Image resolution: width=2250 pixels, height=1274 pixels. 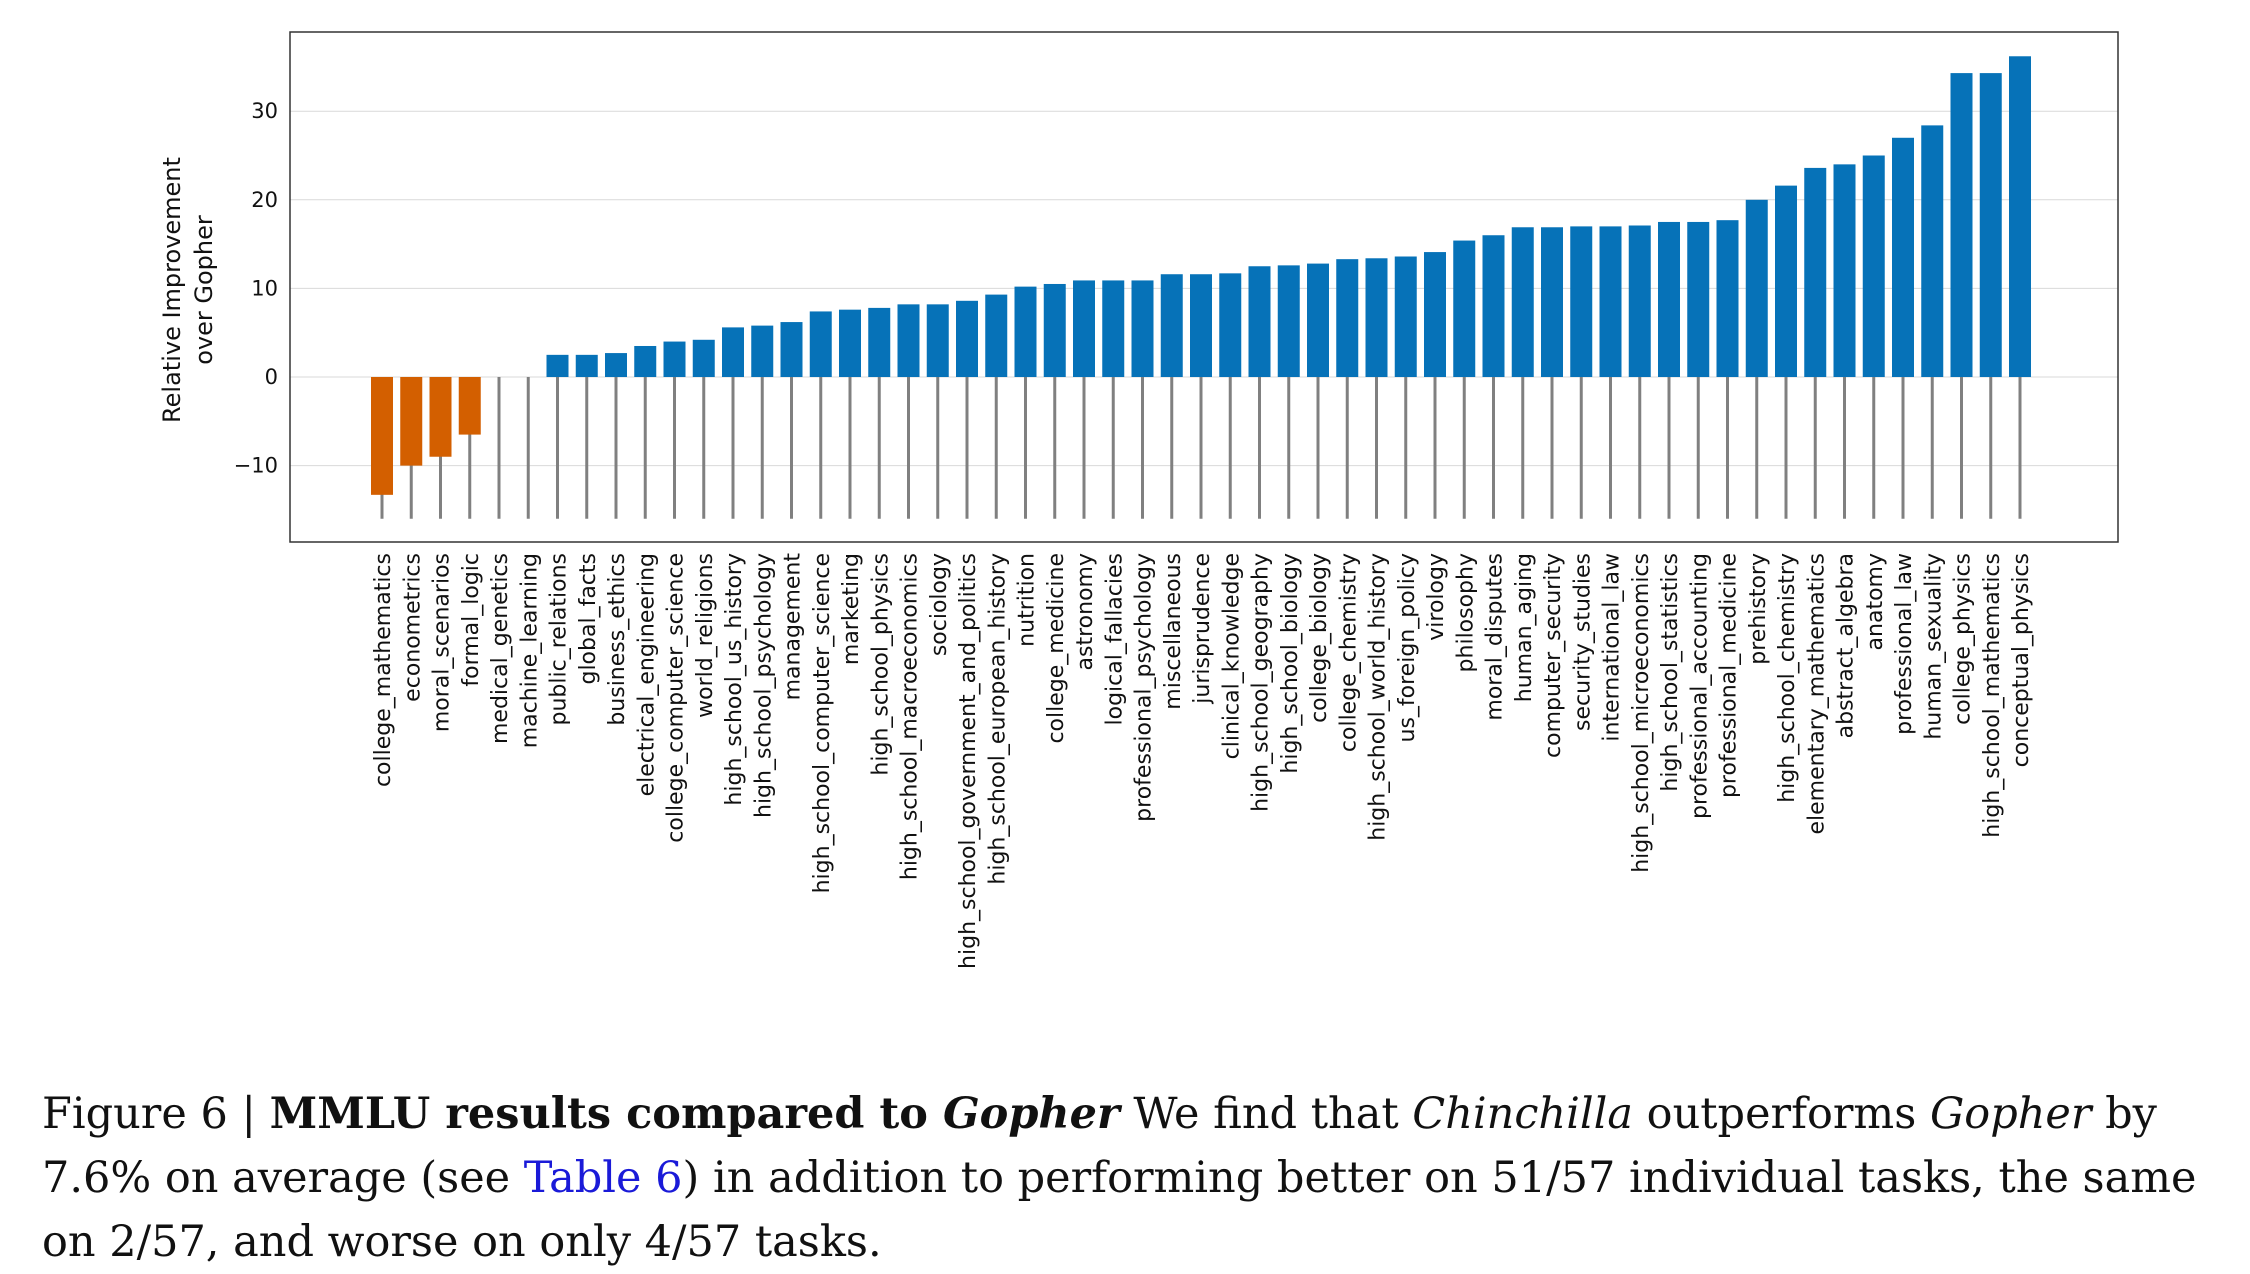 I want to click on x-tick-label-professional_psychology: professional_psychology, so click(x=1144, y=687).